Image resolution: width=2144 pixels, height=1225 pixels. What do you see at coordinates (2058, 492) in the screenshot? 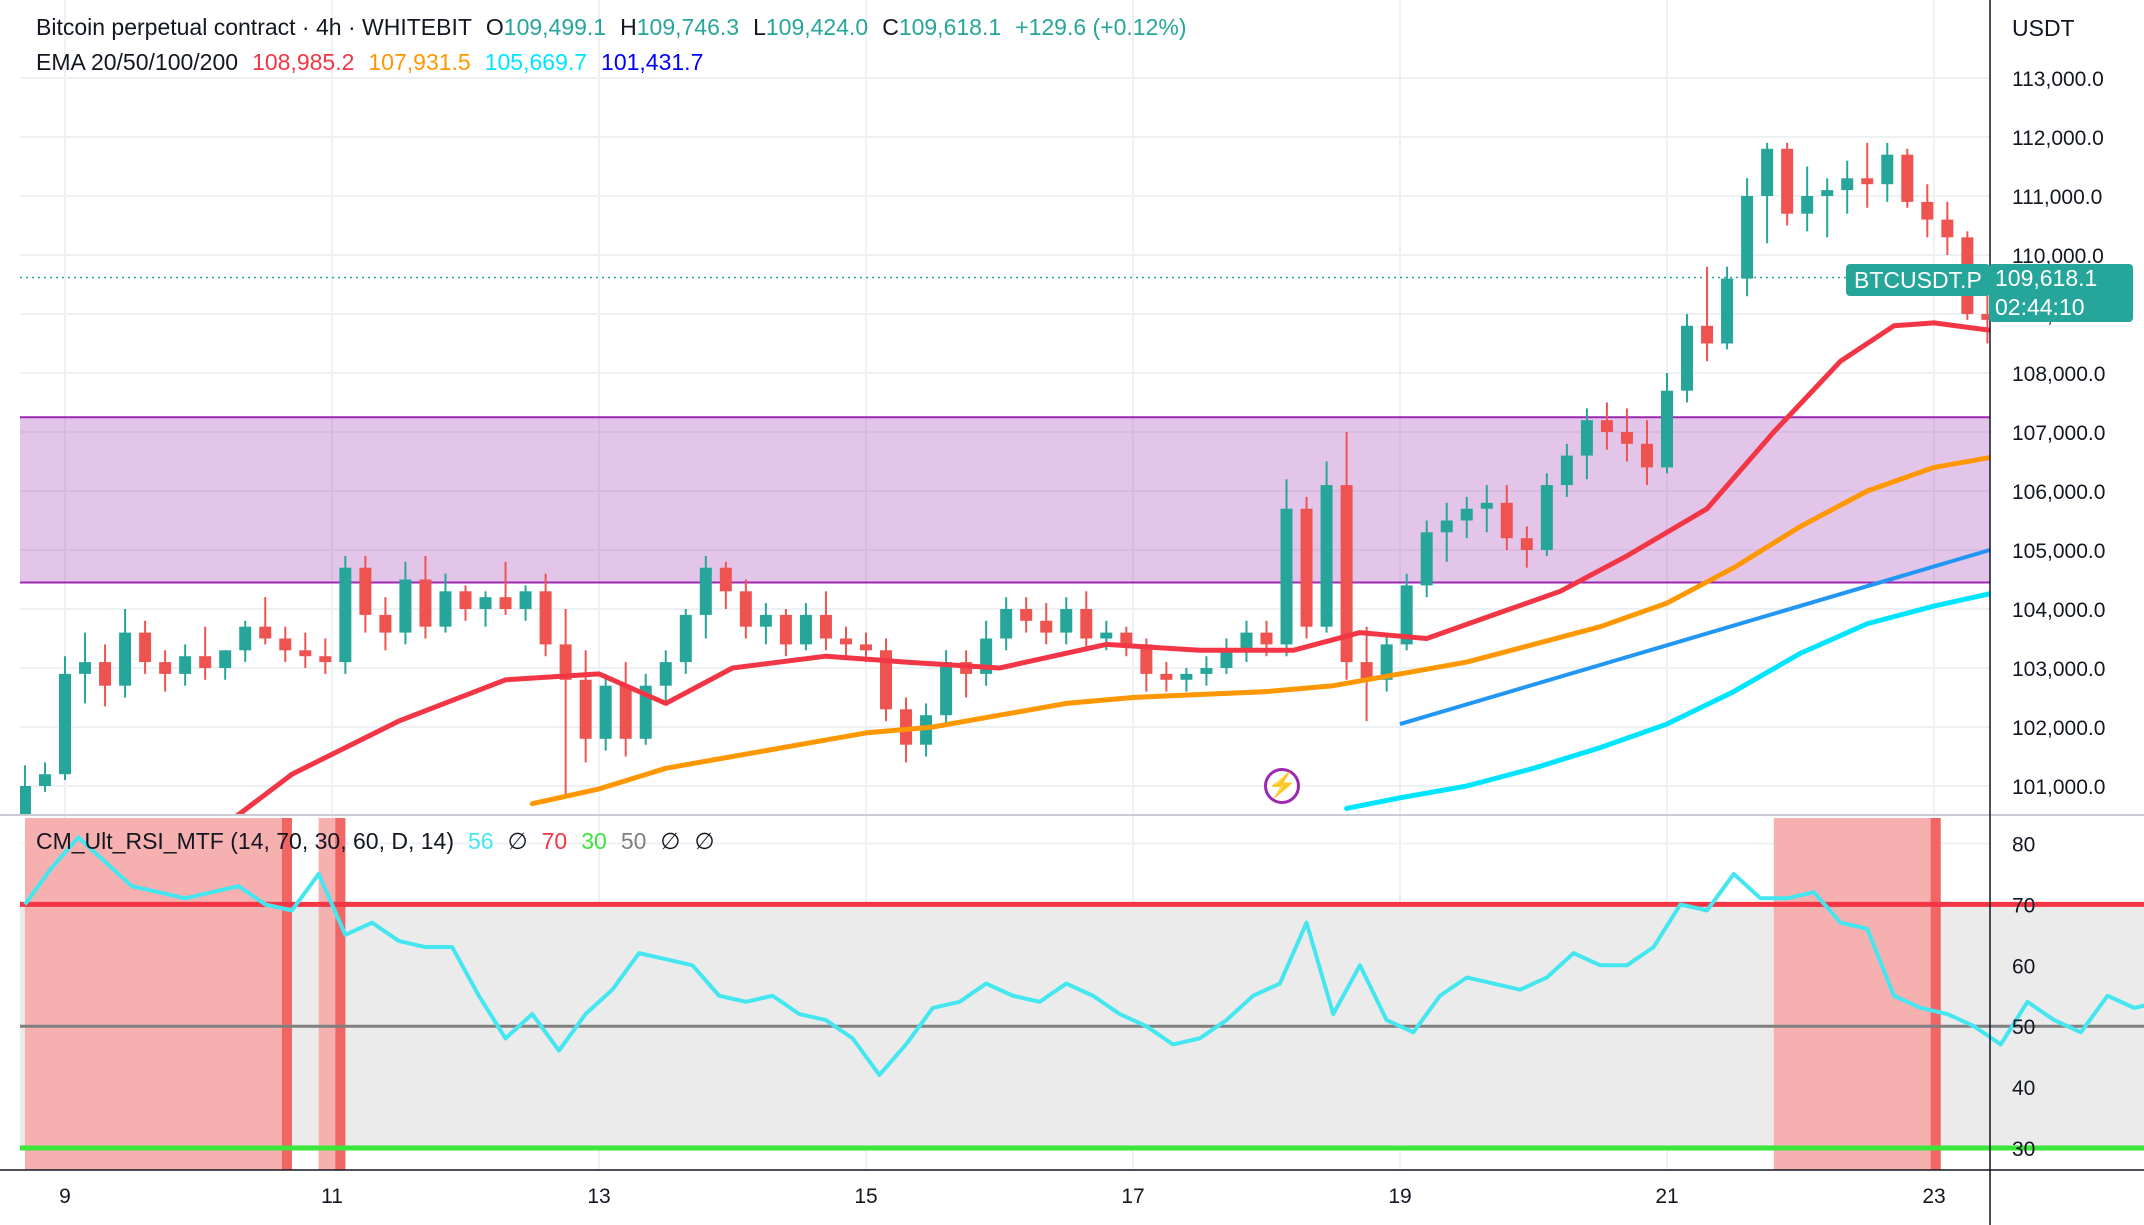
I see `price-tick-label: 106,000.0` at bounding box center [2058, 492].